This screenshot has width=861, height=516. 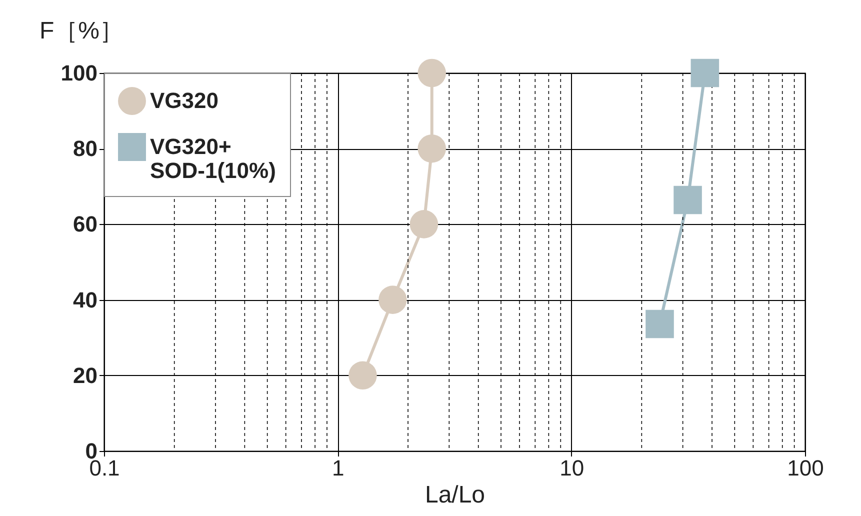 What do you see at coordinates (85, 224) in the screenshot?
I see `y-tick-label: 60` at bounding box center [85, 224].